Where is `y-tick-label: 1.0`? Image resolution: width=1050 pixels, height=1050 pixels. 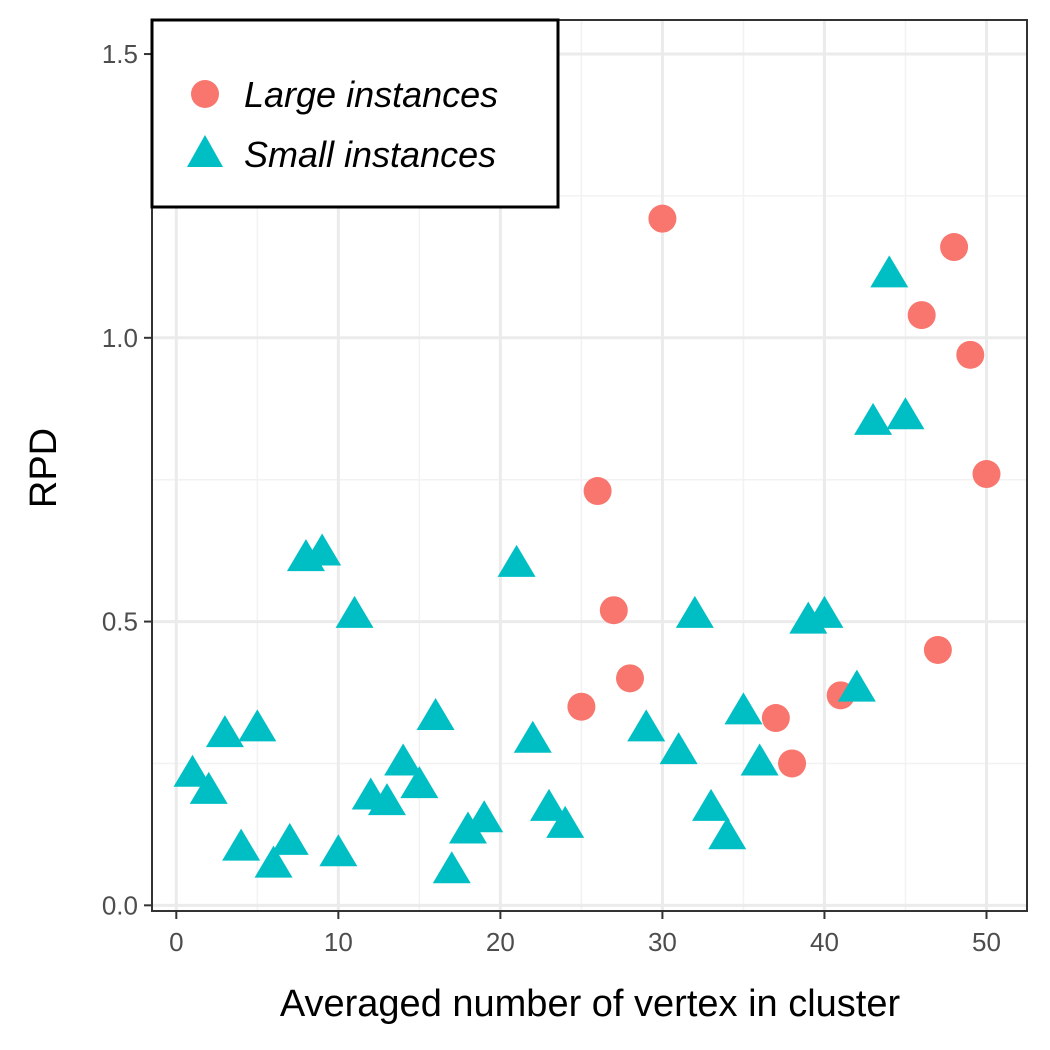 y-tick-label: 1.0 is located at coordinates (120, 338).